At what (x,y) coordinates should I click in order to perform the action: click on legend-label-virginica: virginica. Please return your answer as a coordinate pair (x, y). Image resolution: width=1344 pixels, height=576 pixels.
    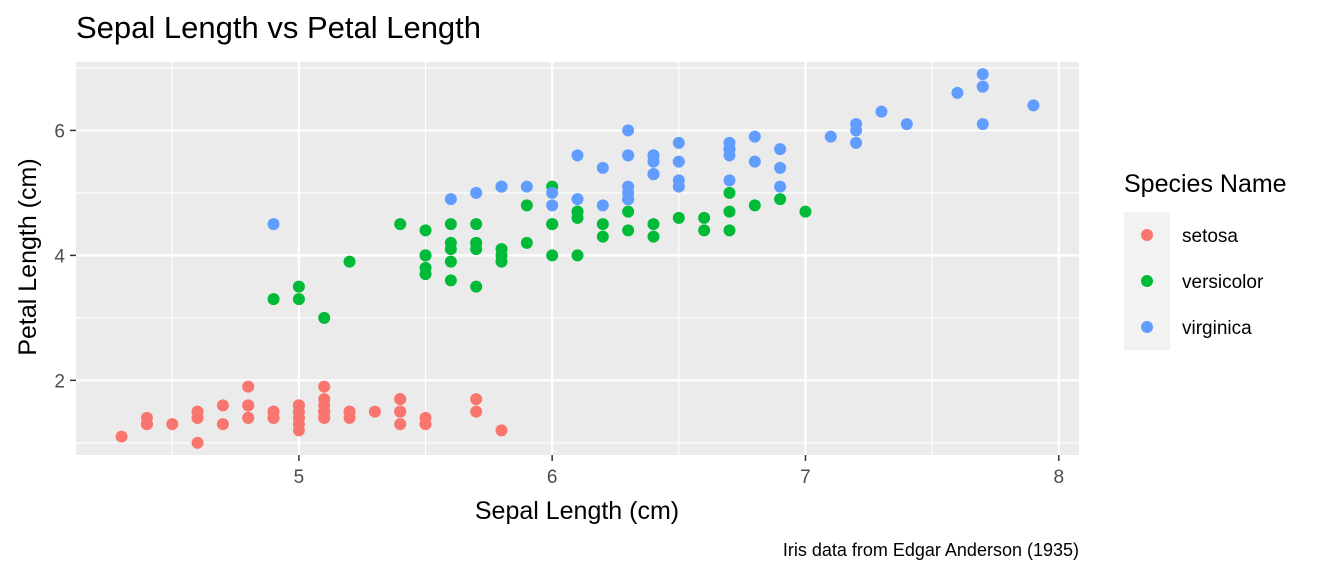
    Looking at the image, I should click on (1217, 328).